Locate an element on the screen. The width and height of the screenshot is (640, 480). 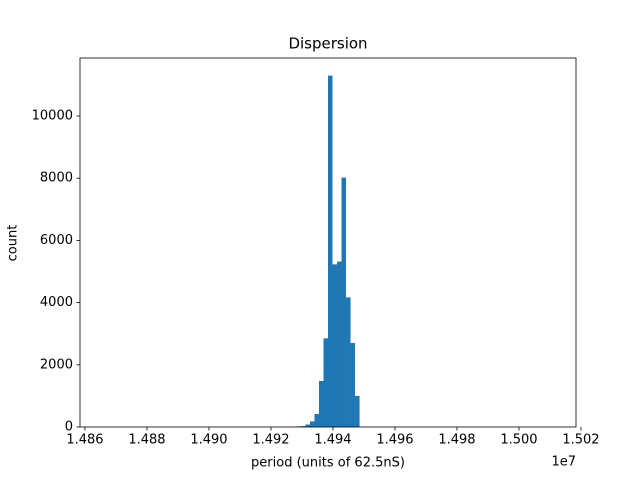
y-tick-label: 4000 is located at coordinates (56, 302).